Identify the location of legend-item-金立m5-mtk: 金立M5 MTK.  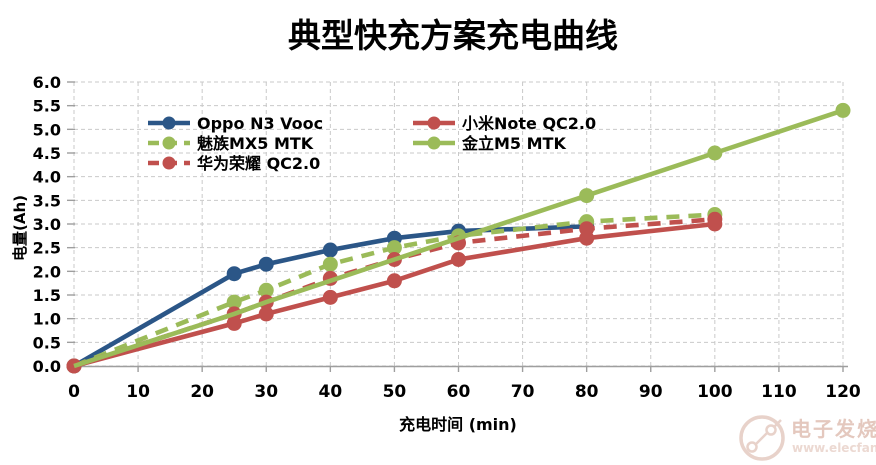
(489, 143).